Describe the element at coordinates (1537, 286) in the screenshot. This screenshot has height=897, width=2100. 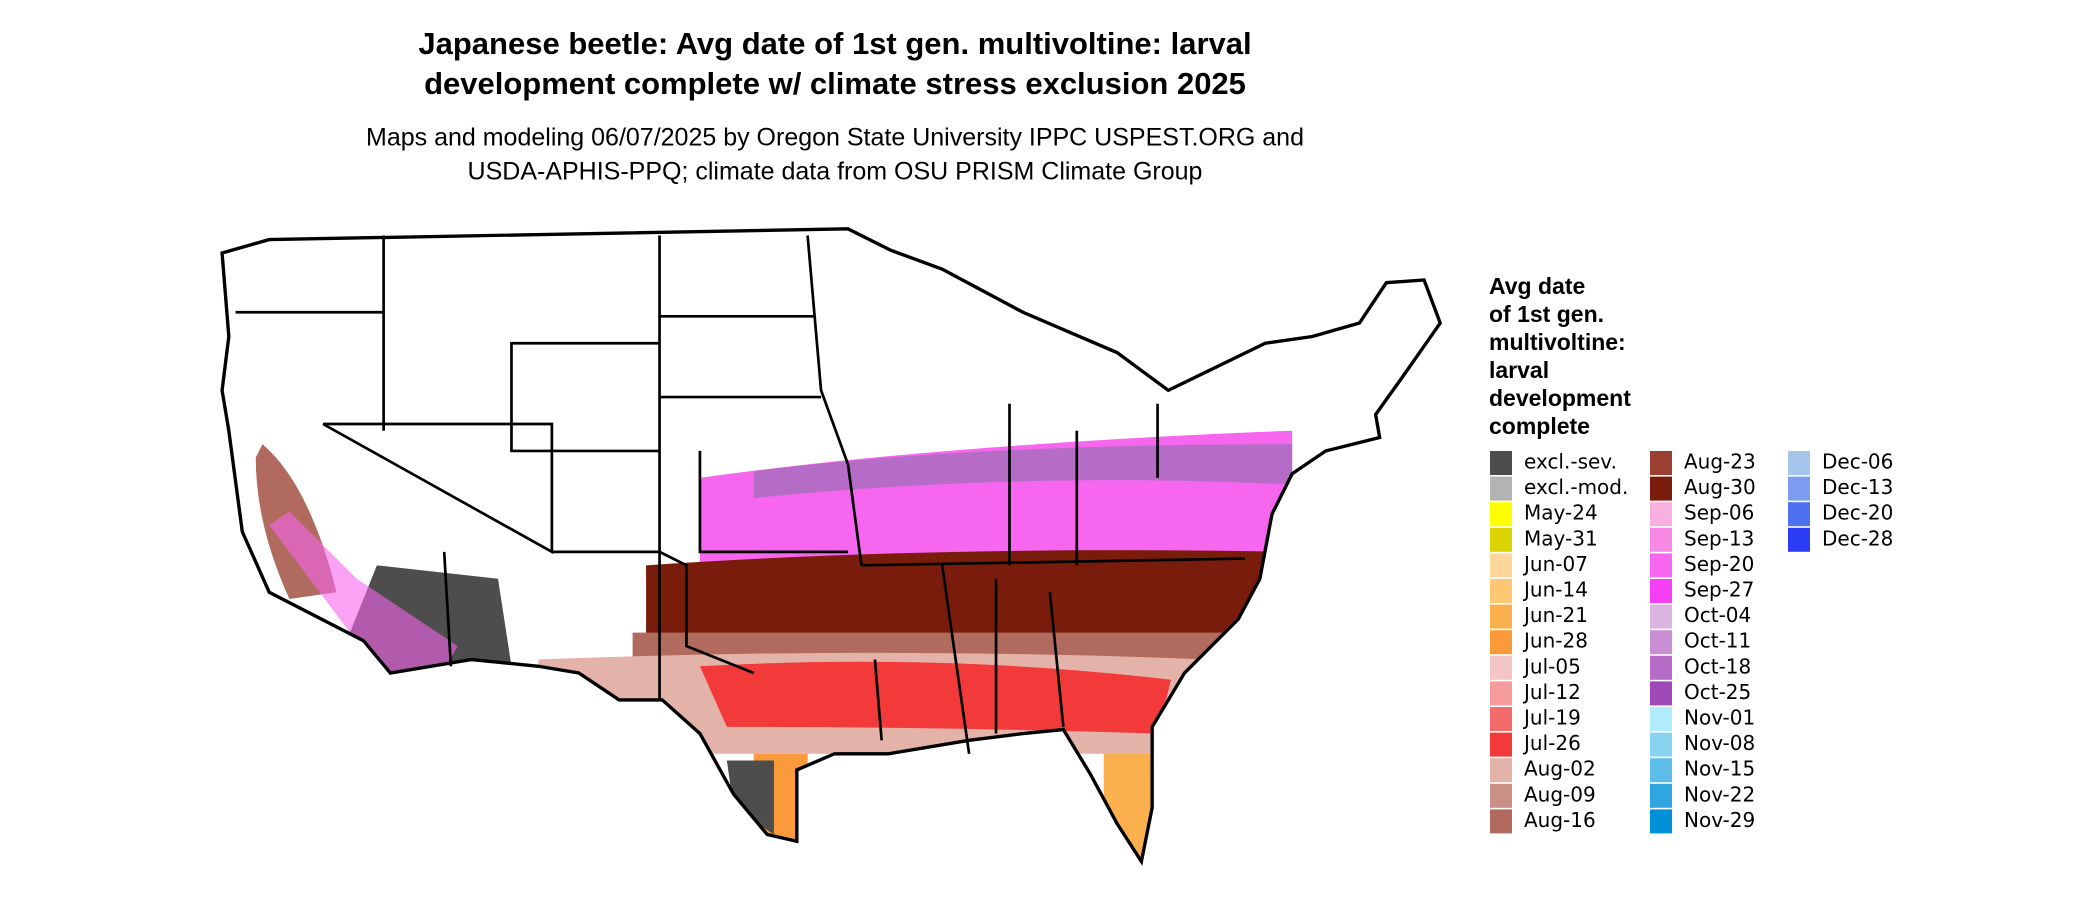
I see `legend-title: Avg date` at that location.